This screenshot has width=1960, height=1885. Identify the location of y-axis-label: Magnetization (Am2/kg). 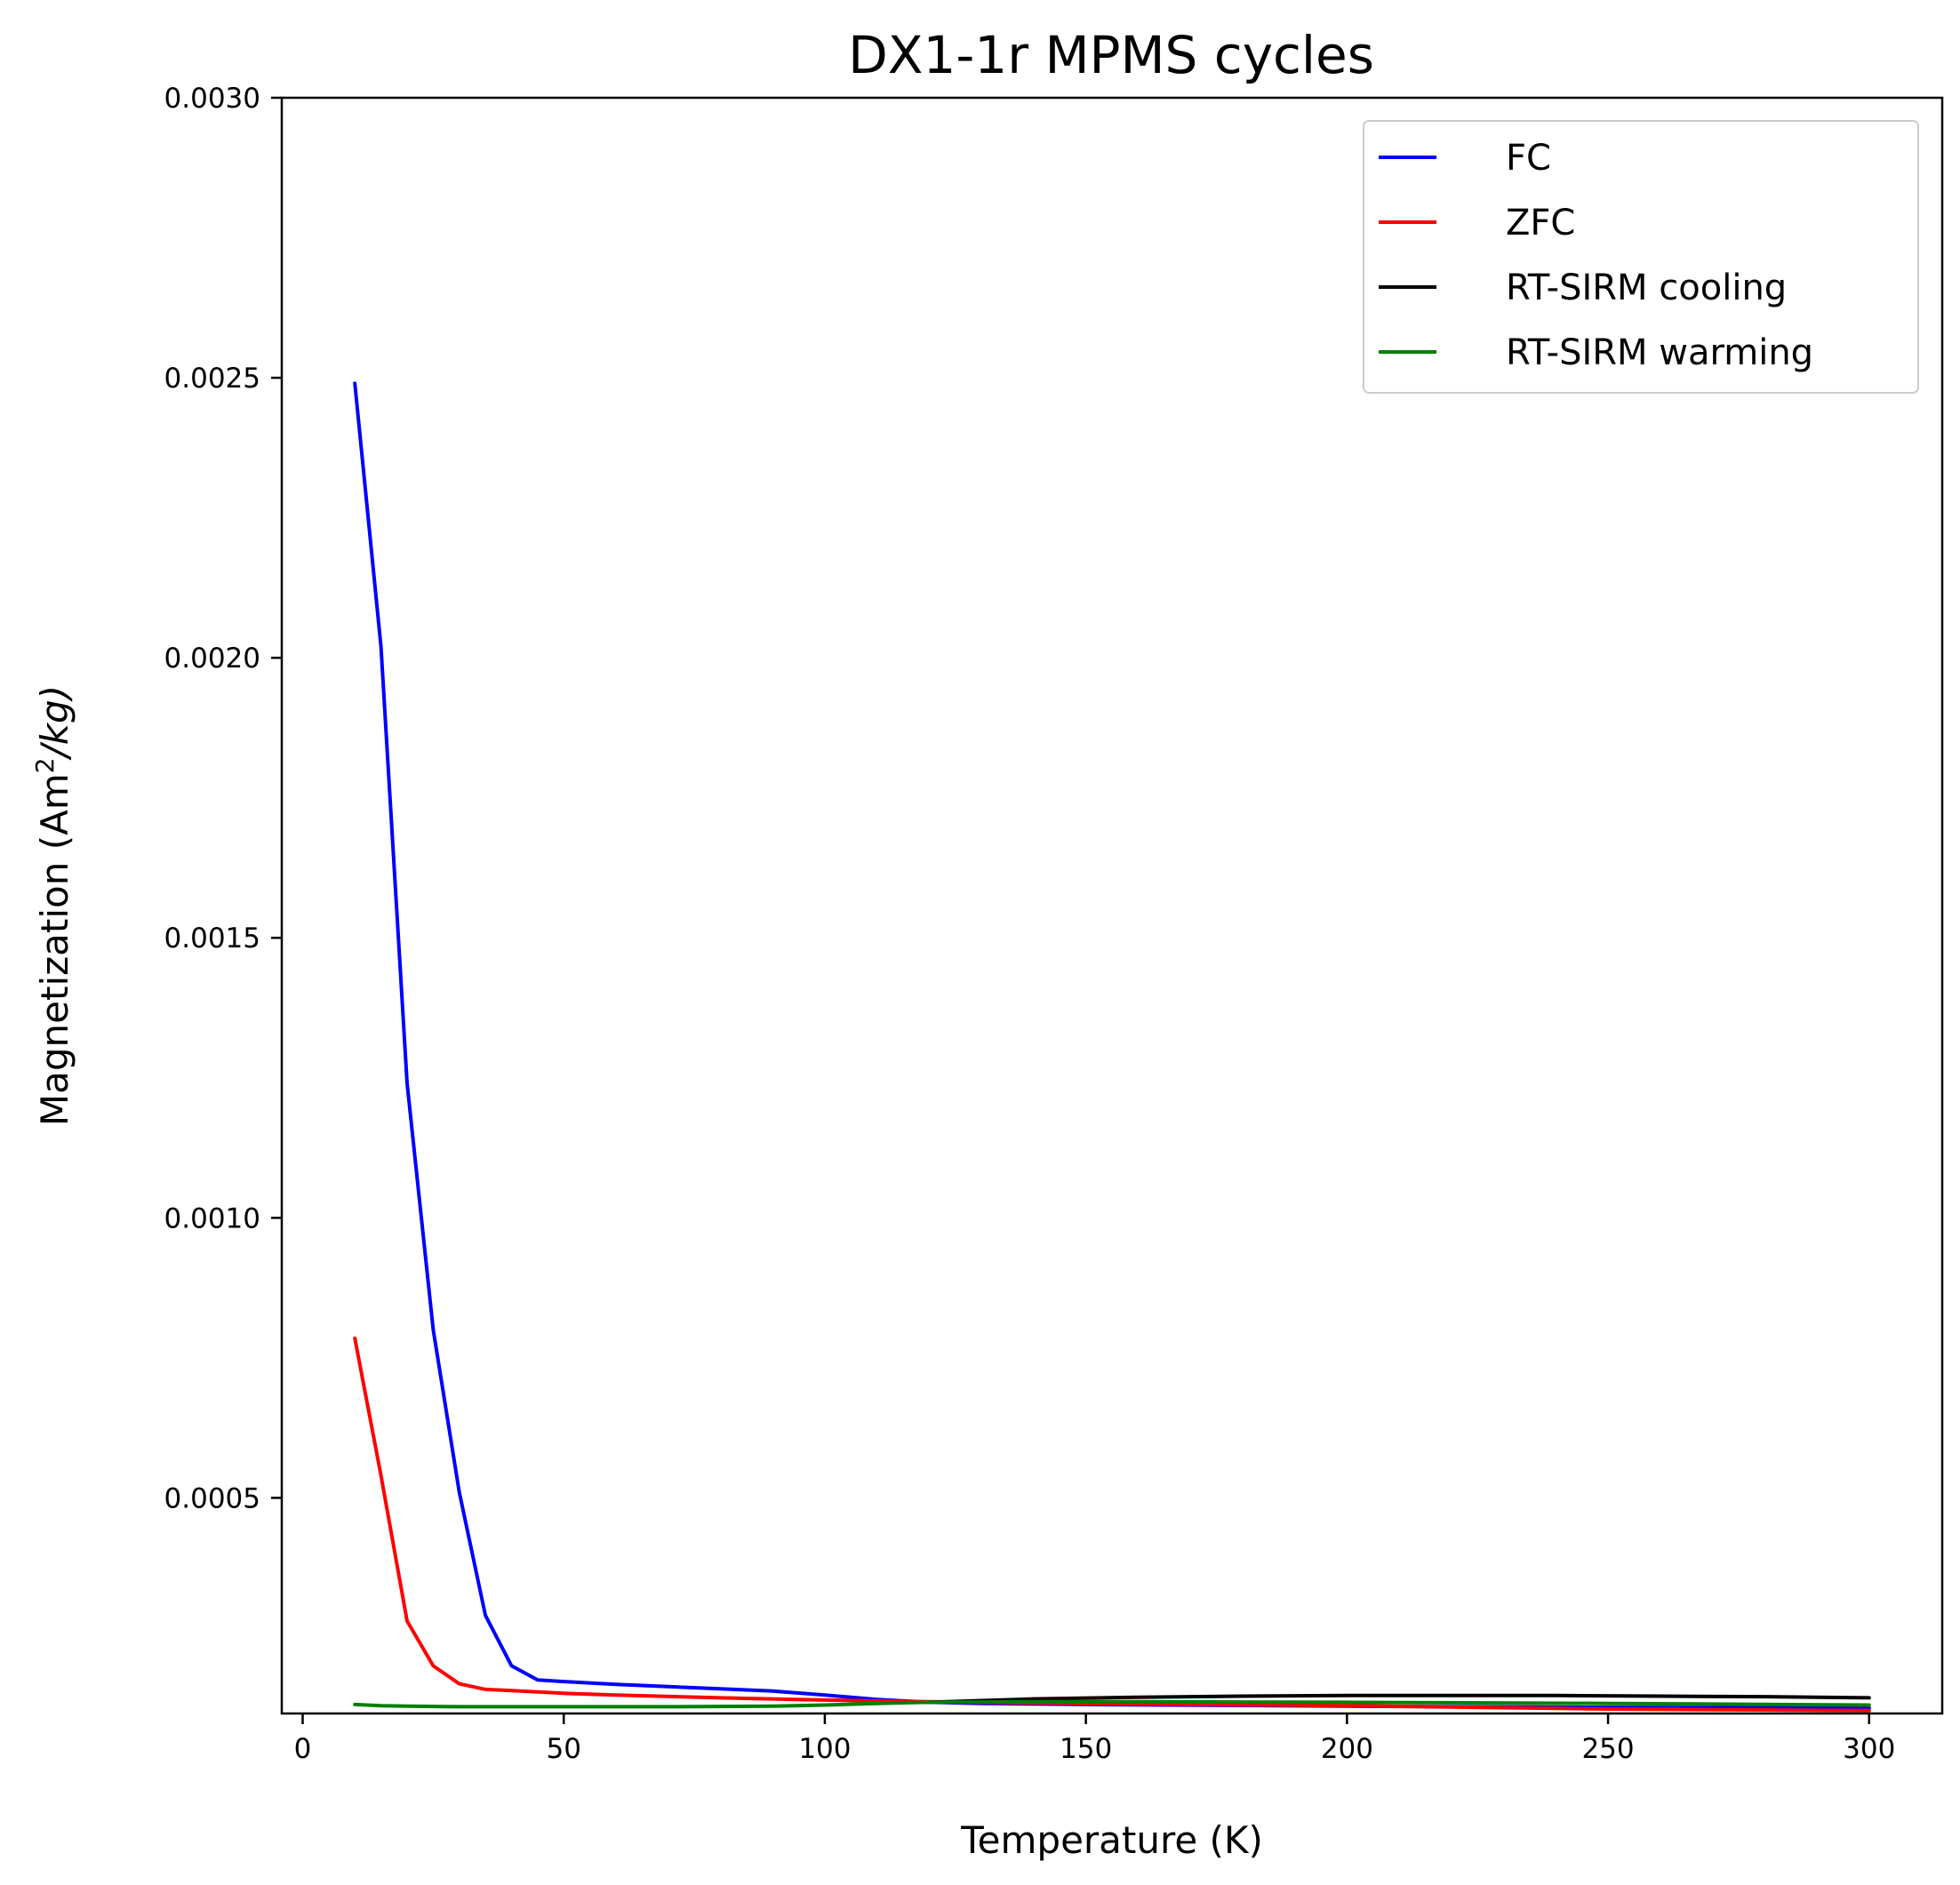
(53, 905).